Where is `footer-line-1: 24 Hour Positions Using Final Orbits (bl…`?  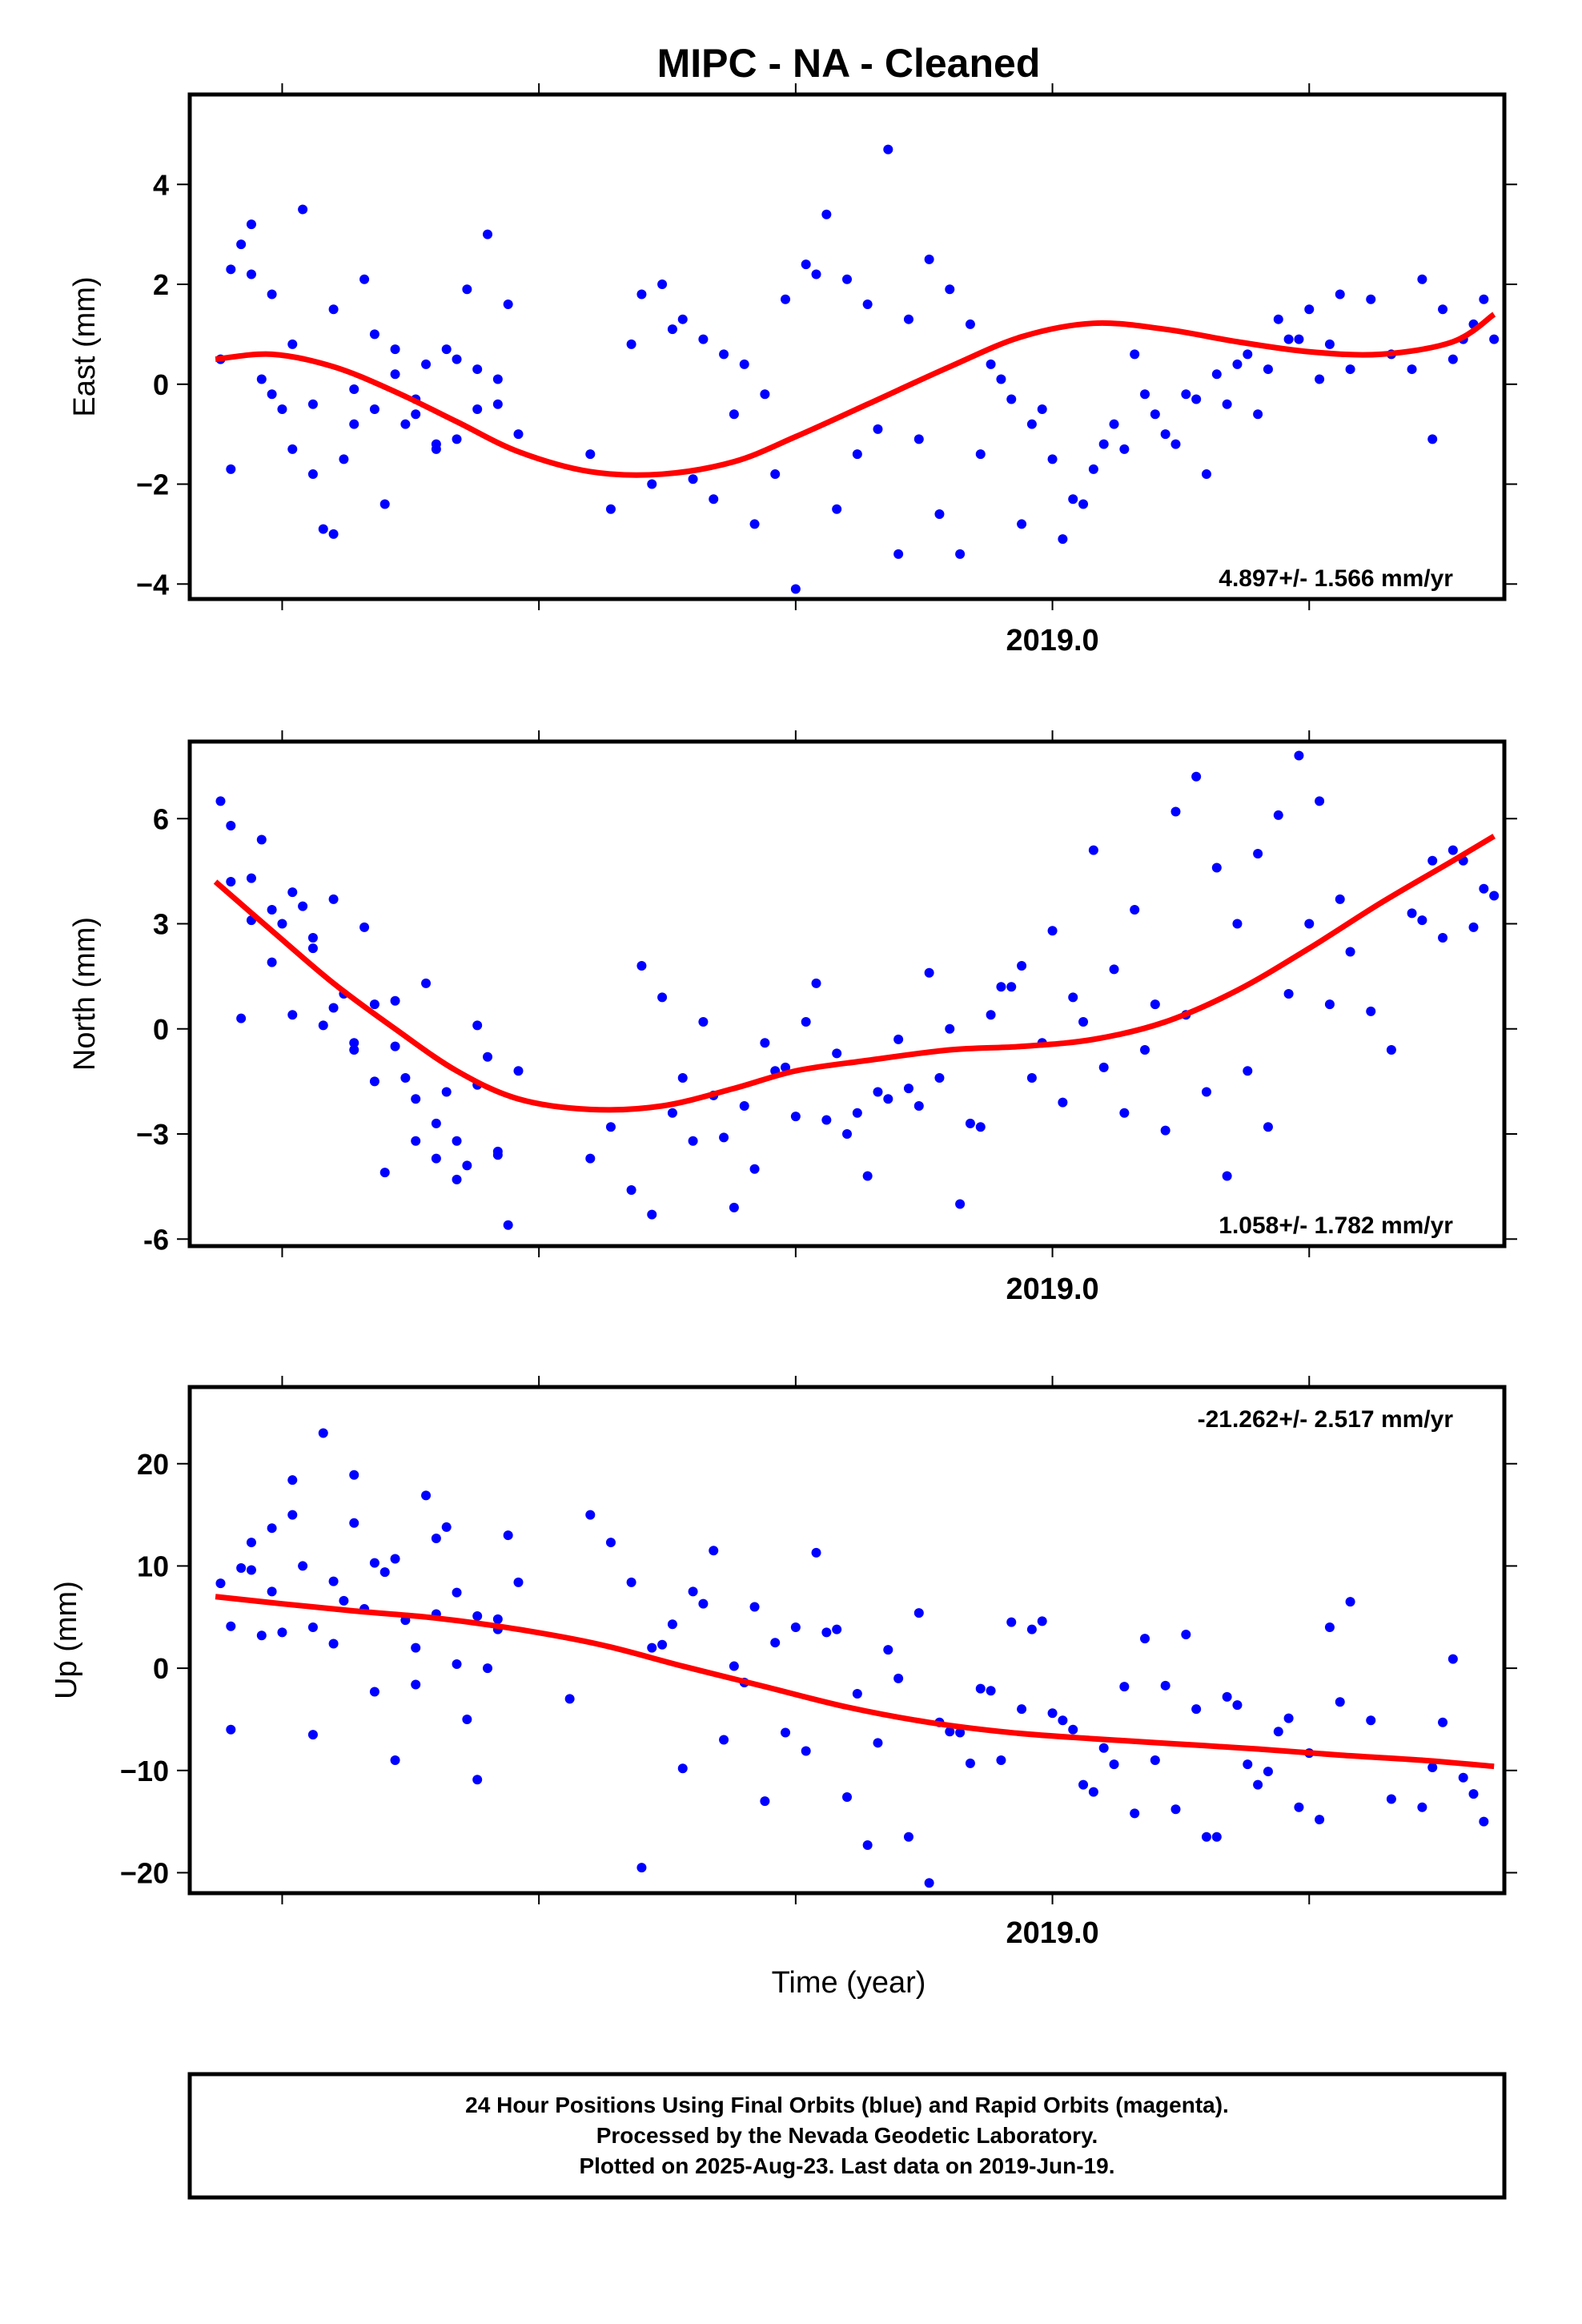
footer-line-1: 24 Hour Positions Using Final Orbits (bl… is located at coordinates (847, 2105).